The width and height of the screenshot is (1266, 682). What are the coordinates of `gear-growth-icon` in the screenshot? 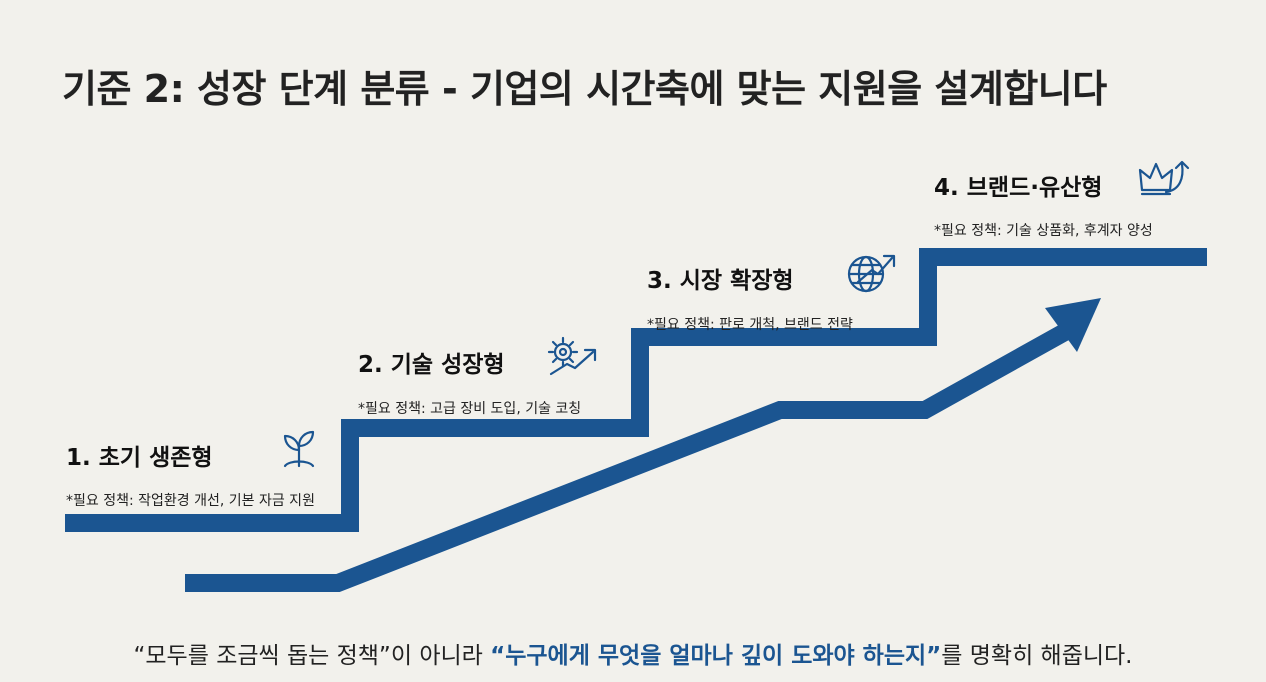 It's located at (572, 359).